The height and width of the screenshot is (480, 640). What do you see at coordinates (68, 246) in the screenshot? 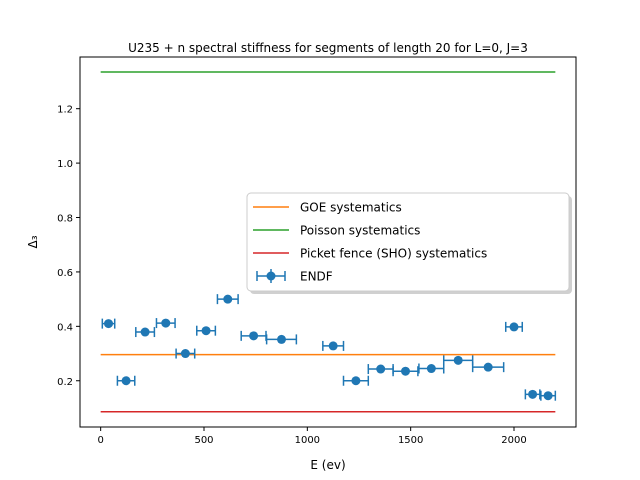
I see `y-axis: 0.2 0.4 0.6 0.8 1.0 1.2` at bounding box center [68, 246].